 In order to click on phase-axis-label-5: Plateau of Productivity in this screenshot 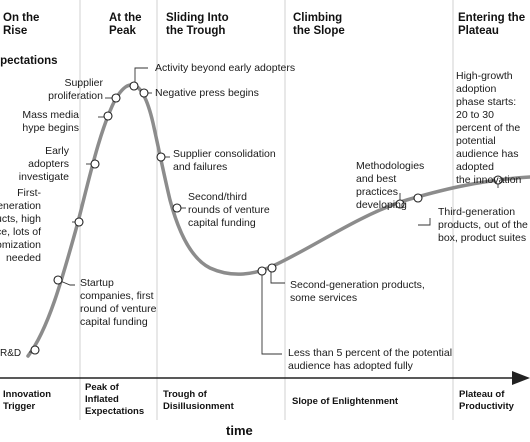, I will do `click(487, 400)`.